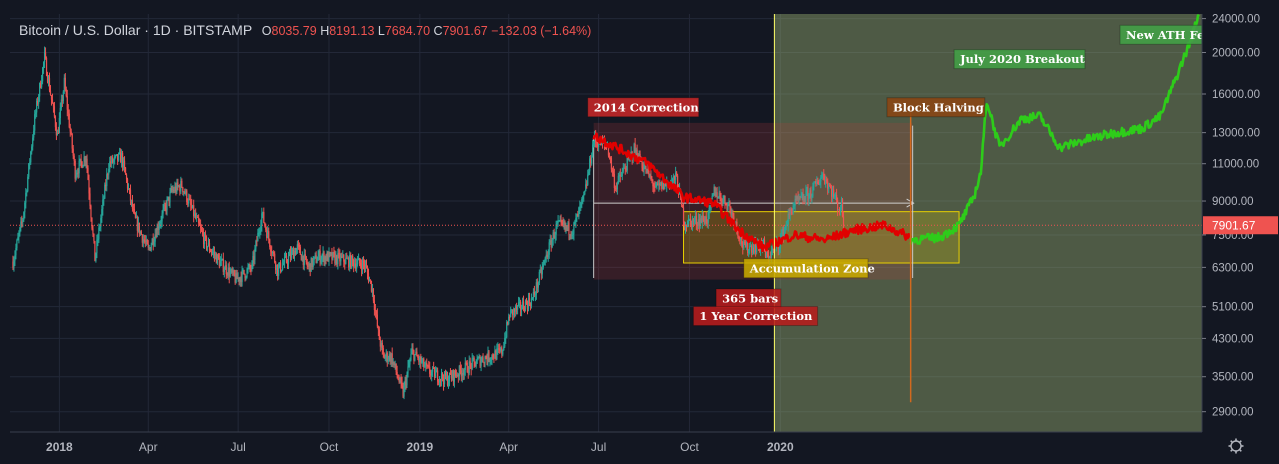  What do you see at coordinates (780, 447) in the screenshot?
I see `time-tick-label: 2020` at bounding box center [780, 447].